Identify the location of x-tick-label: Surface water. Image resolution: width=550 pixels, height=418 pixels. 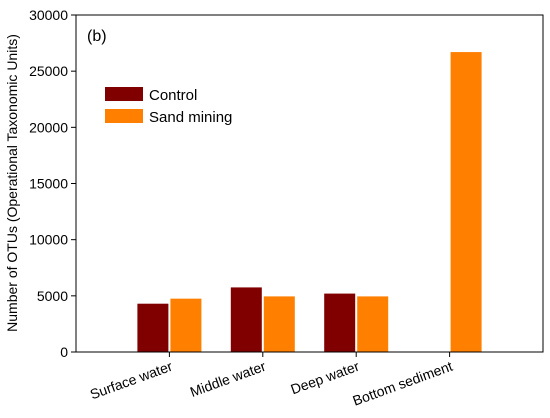
(131, 380).